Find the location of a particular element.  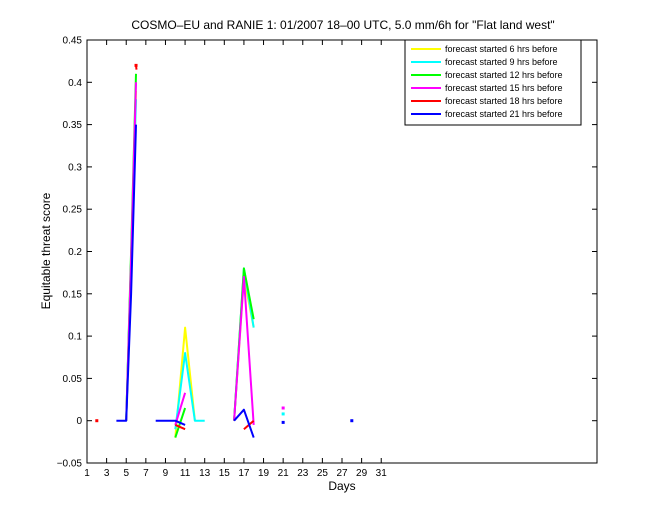

x-tick-label: 5 is located at coordinates (126, 473).